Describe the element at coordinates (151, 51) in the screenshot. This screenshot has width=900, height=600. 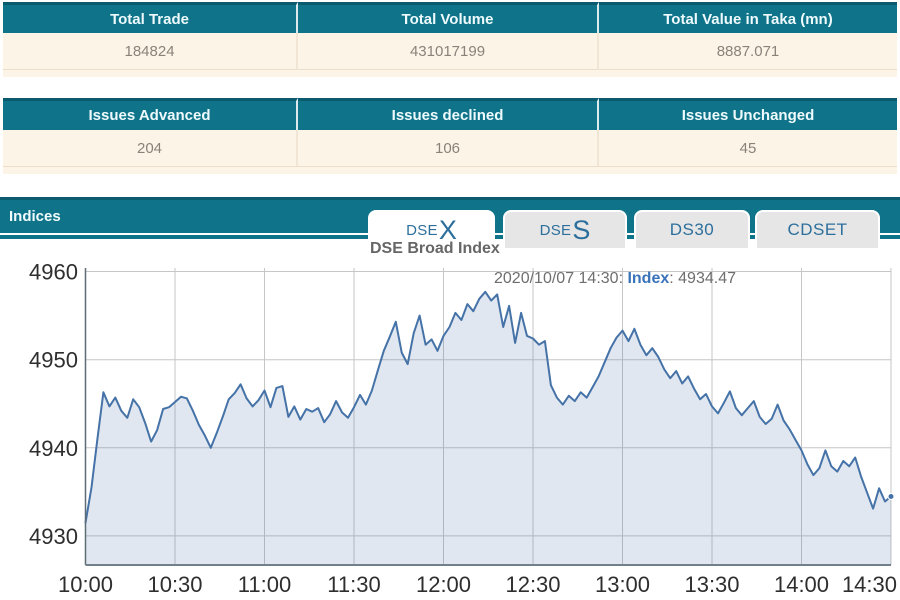
I see `table-value-cell: 184824` at that location.